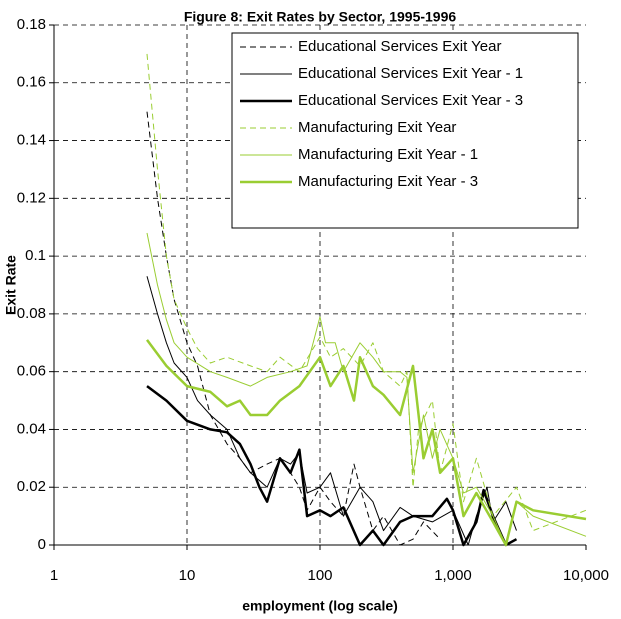  What do you see at coordinates (320, 606) in the screenshot?
I see `x-axis-label: employment (log scale)` at bounding box center [320, 606].